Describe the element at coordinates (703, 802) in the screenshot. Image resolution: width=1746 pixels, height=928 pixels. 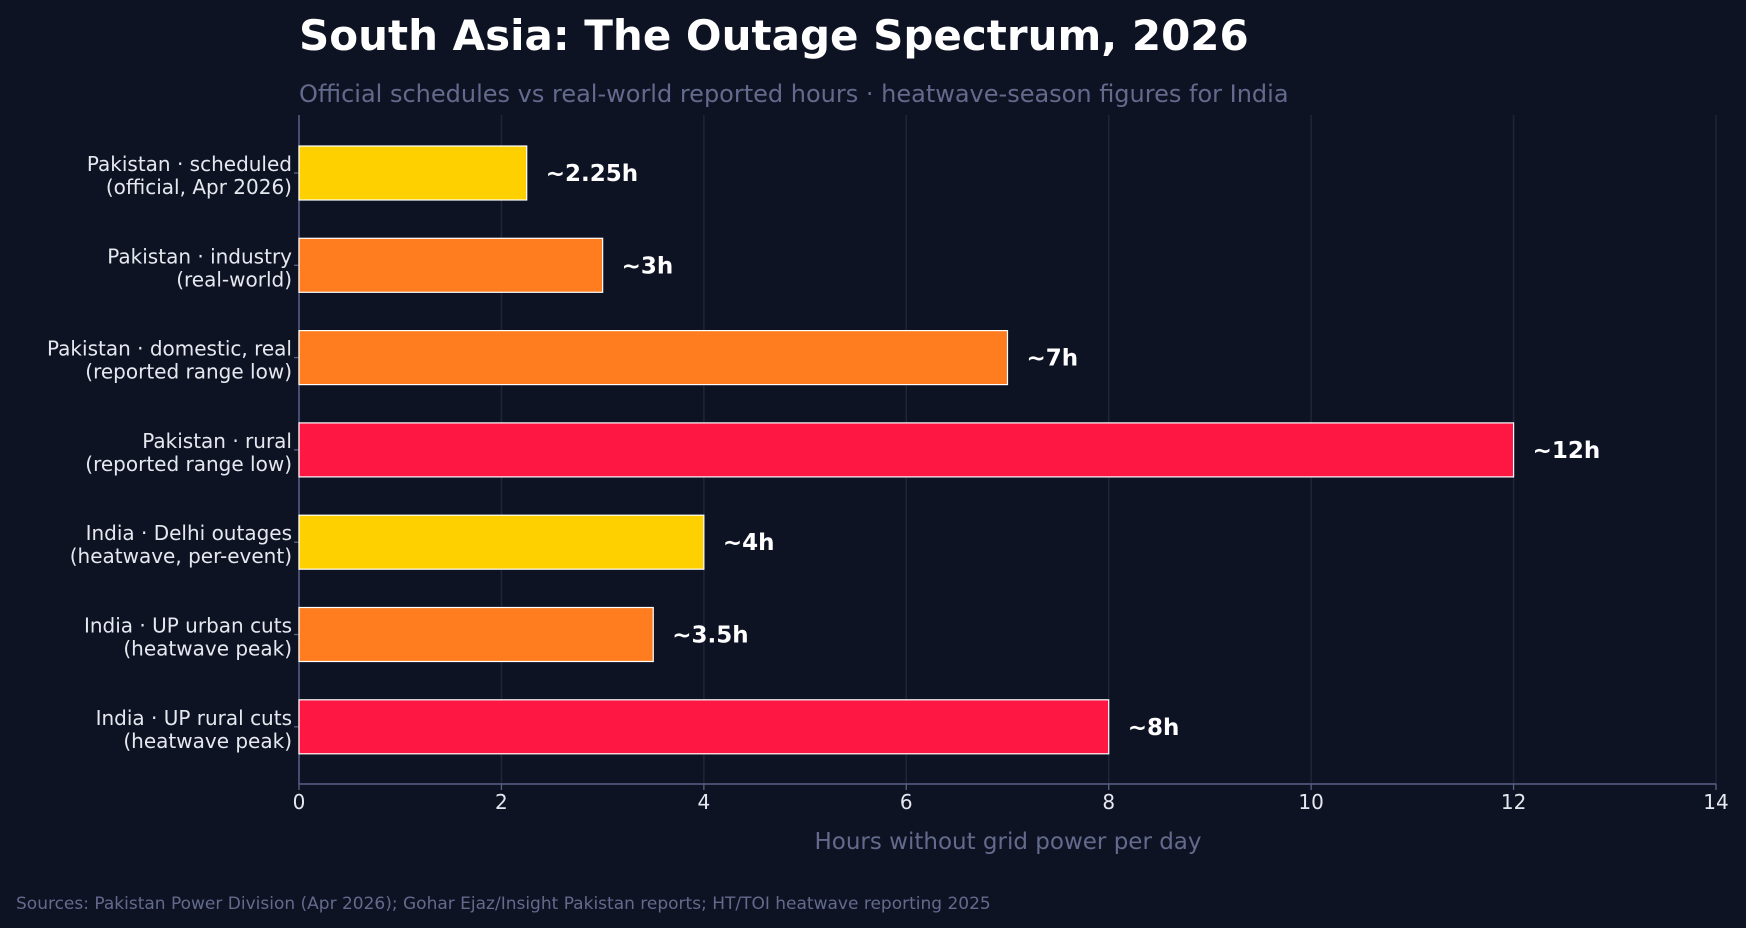
I see `x-tick-label: 4` at that location.